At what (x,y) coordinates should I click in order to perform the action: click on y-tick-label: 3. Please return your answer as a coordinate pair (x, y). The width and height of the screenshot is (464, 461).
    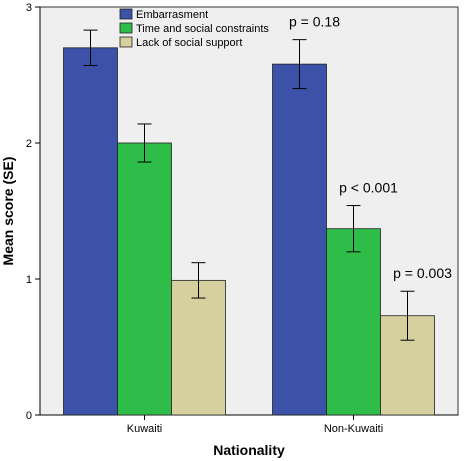
    Looking at the image, I should click on (29, 8).